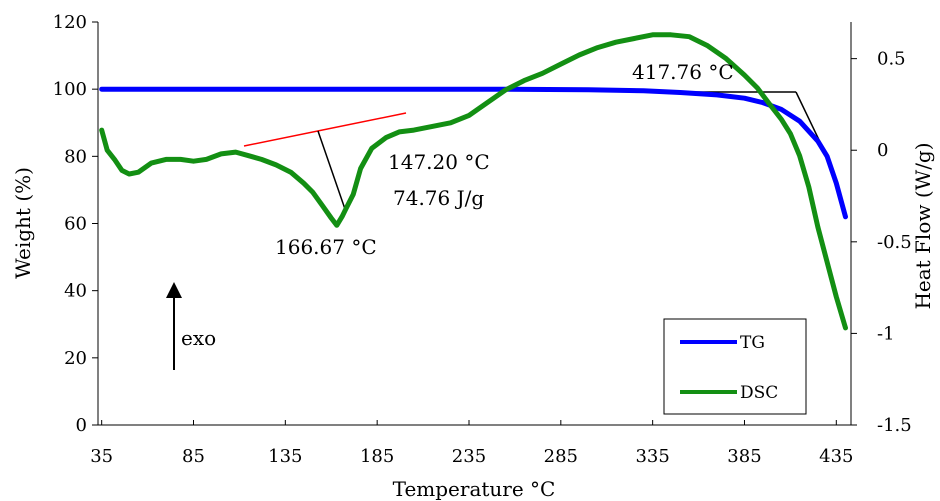  I want to click on left-y-ticks: 0 20 40 60 80 100 120, so click(75, 224).